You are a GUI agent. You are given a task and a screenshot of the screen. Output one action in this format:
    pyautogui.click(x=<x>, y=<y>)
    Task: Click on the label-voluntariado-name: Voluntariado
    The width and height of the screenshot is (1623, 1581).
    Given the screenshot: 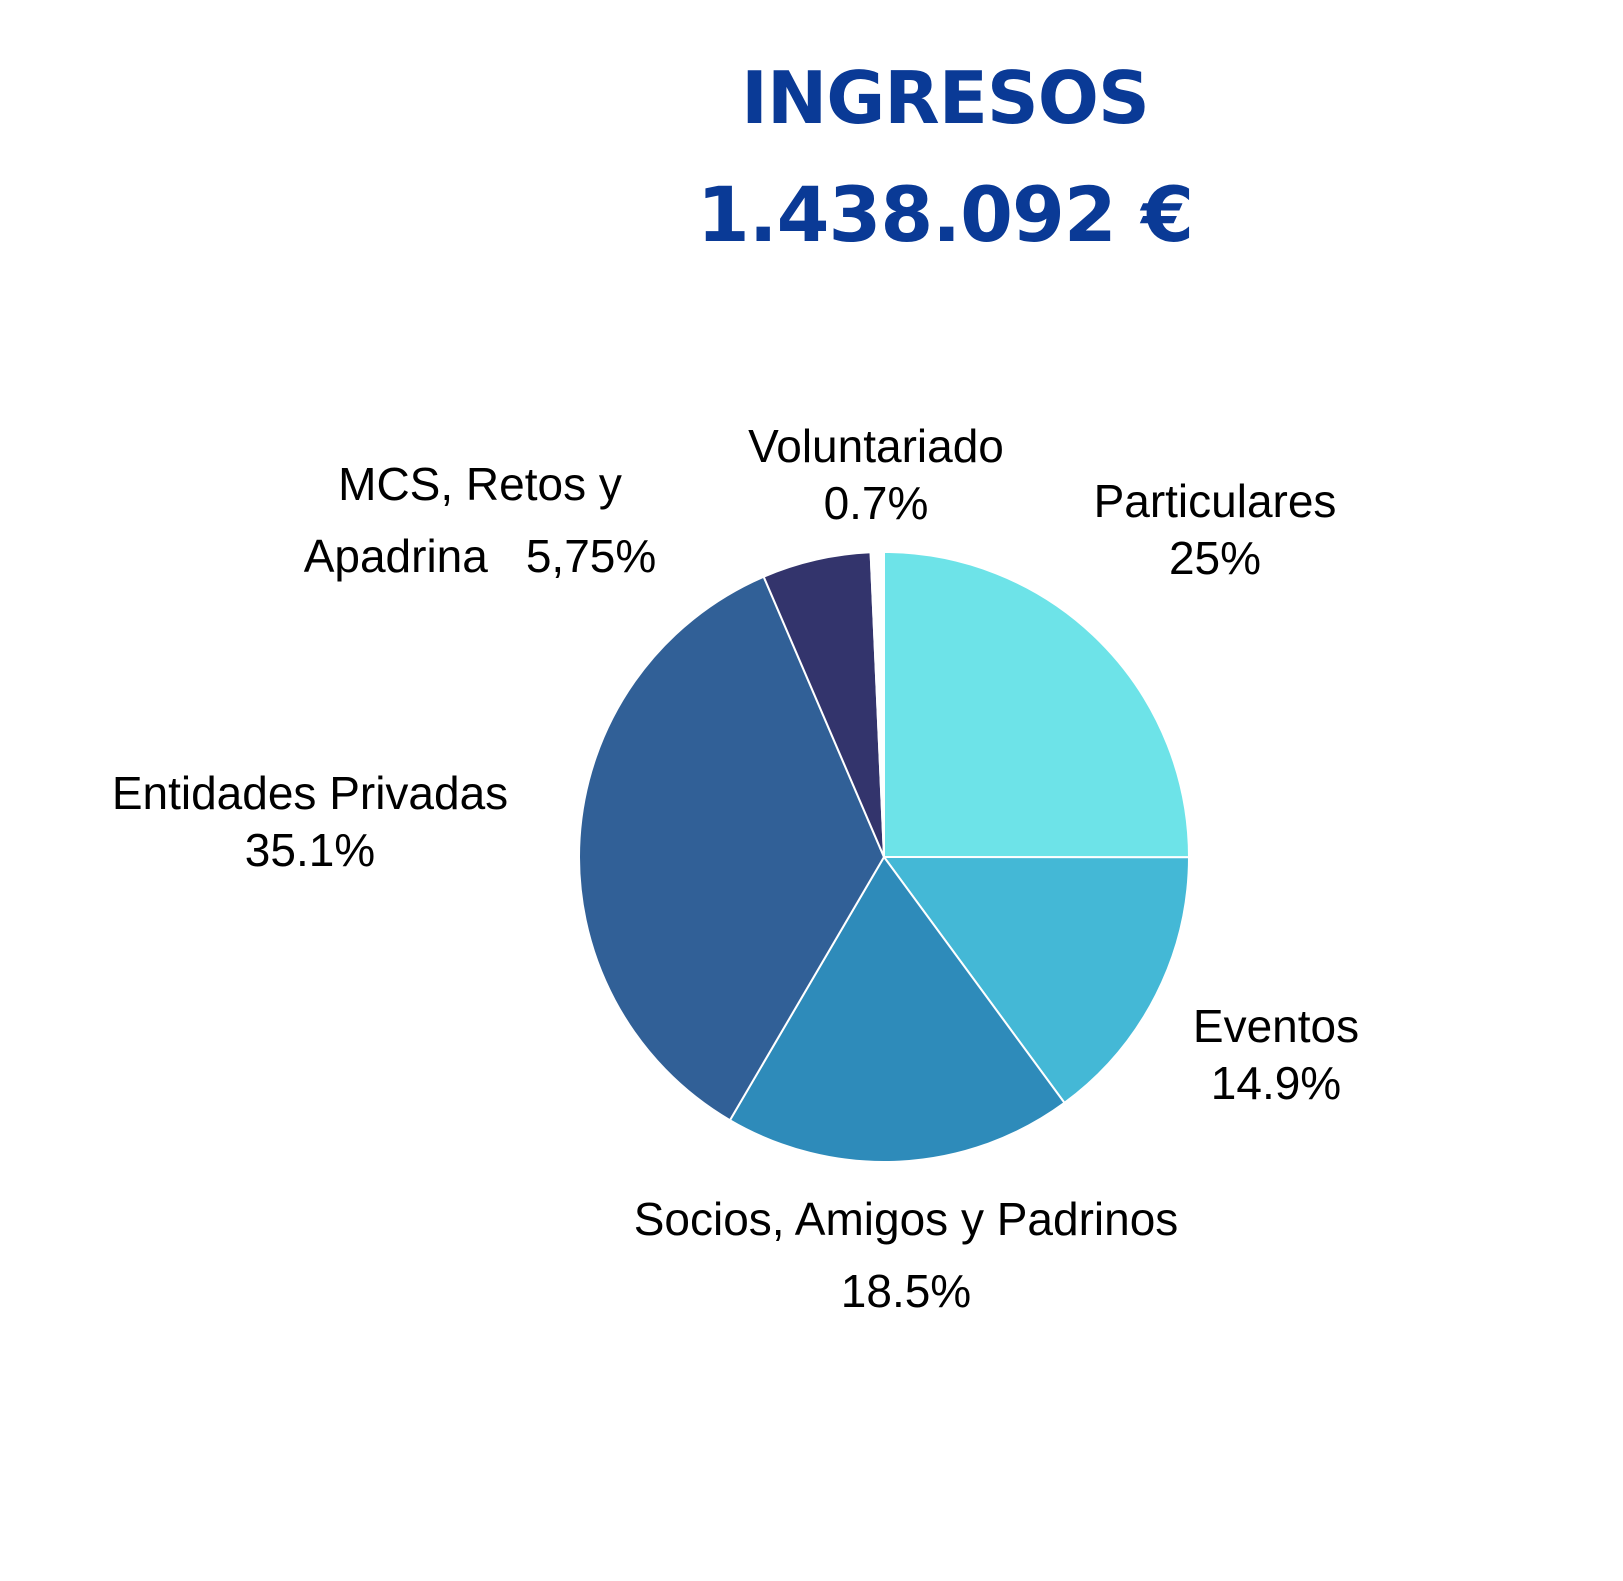 What is the action you would take?
    pyautogui.click(x=876, y=446)
    